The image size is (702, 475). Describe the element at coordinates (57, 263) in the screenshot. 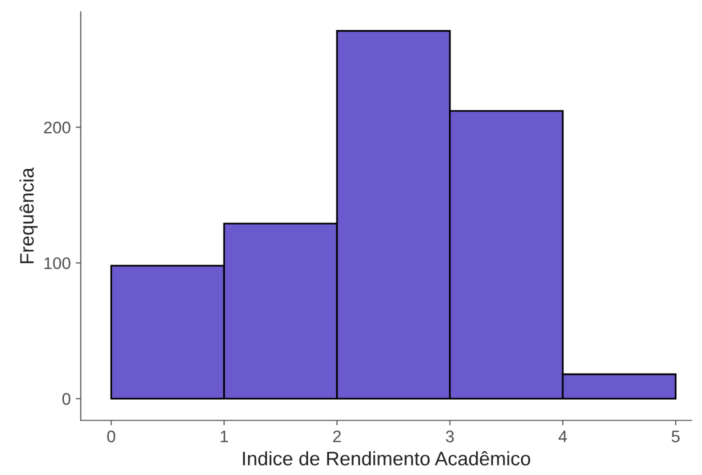

I see `y-tick-label: 100` at that location.